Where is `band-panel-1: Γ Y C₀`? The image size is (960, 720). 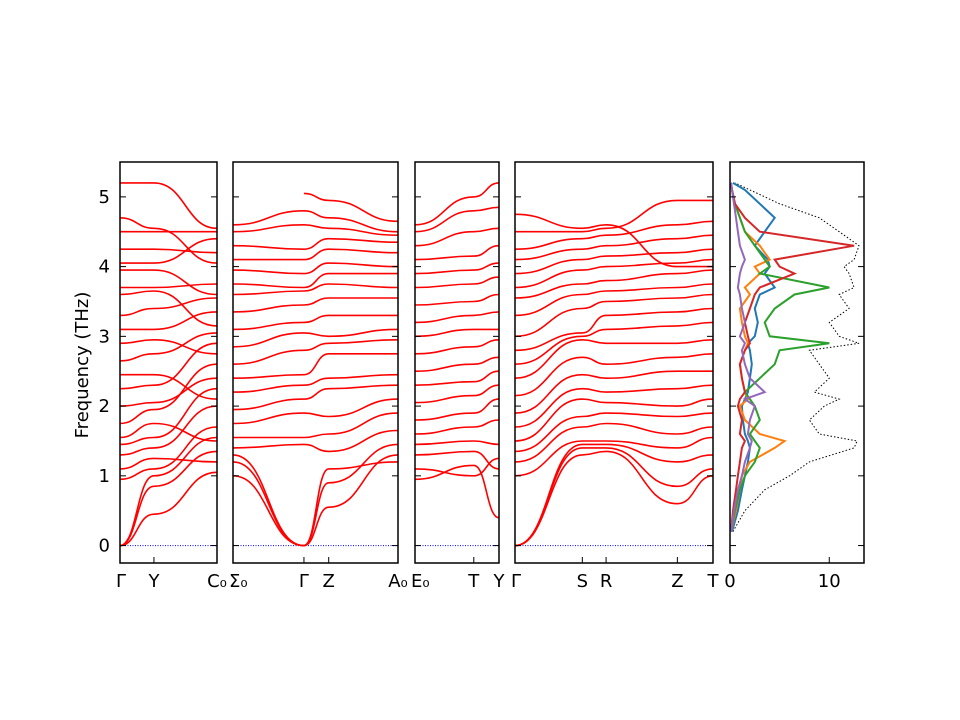 band-panel-1: Γ Y C₀ is located at coordinates (171, 376).